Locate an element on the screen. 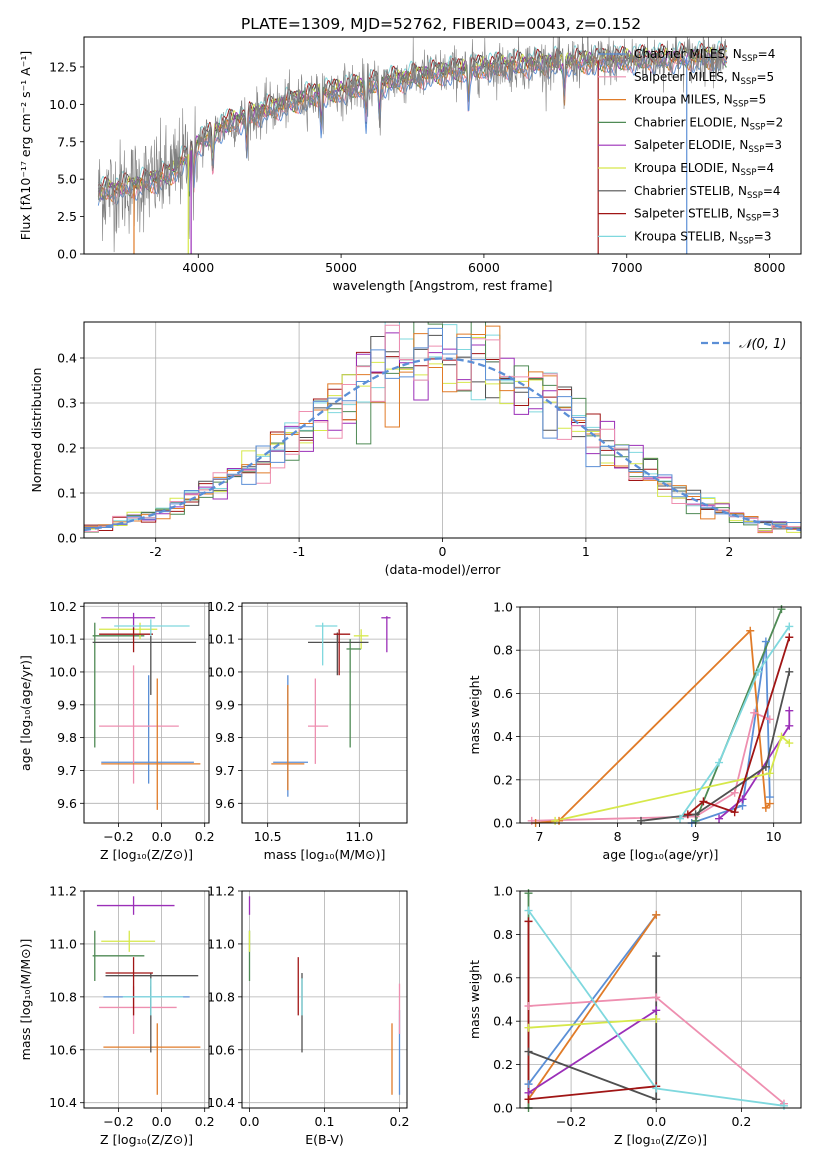 Image resolution: width=819 pixels, height=1170 pixels. y-tick-label: 2.5 is located at coordinates (67, 216).